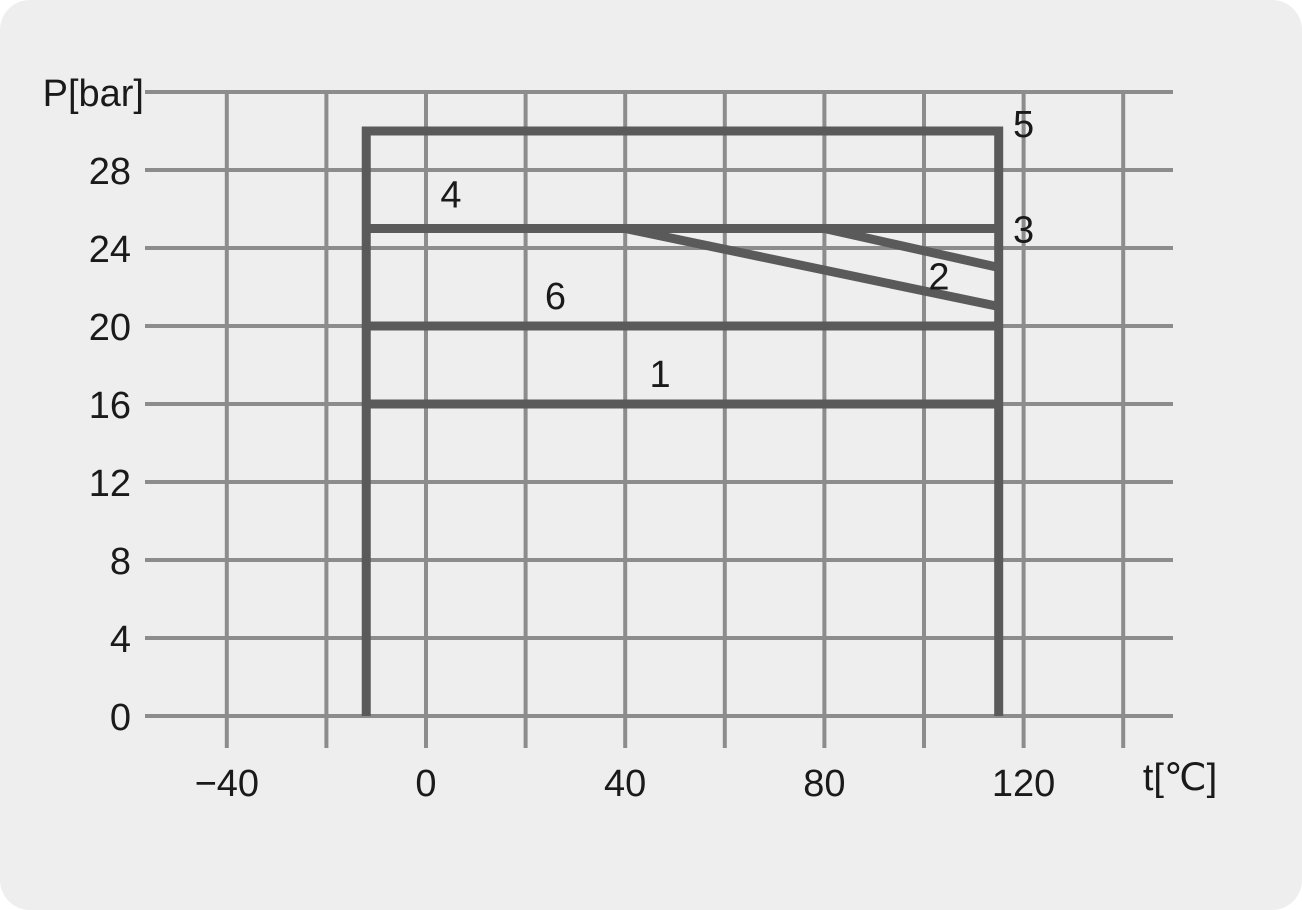 The height and width of the screenshot is (910, 1302). What do you see at coordinates (555, 297) in the screenshot?
I see `region-label-6: 6` at bounding box center [555, 297].